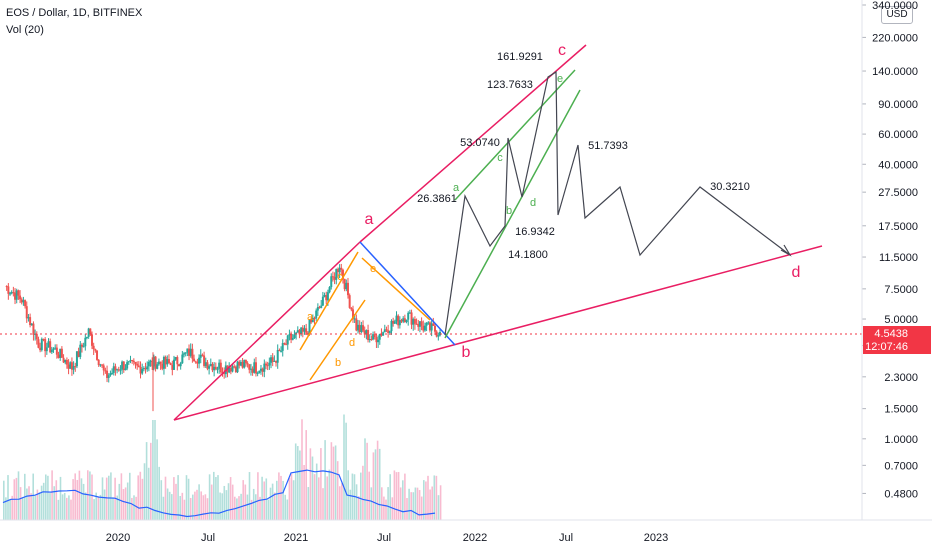 The image size is (932, 550). I want to click on price-tick-label: 340.0000, so click(895, 6).